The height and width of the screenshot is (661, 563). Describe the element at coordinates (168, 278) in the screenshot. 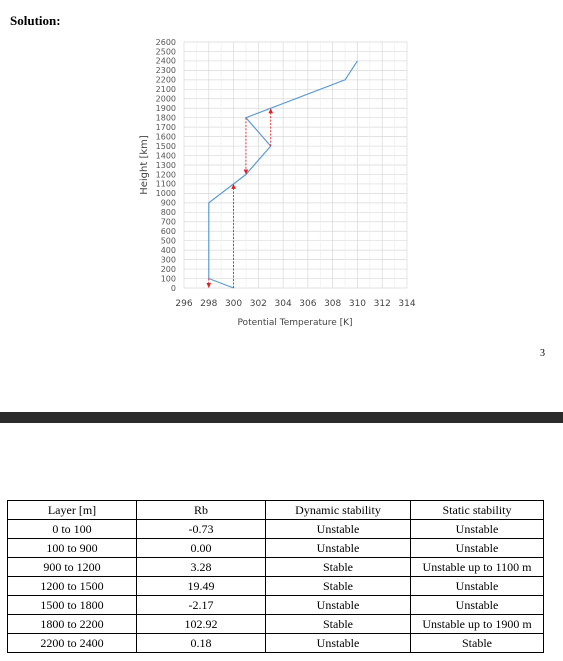

I see `y-tick-label: 100` at that location.